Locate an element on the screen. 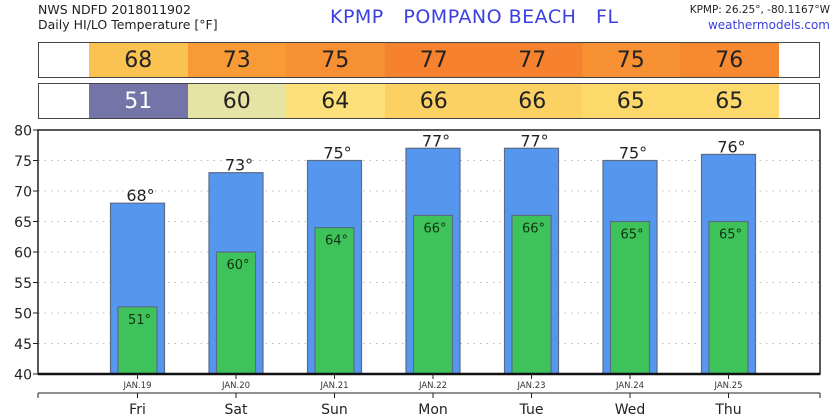  station-coords: KPMP: 26.25°, -80.1167°W is located at coordinates (759, 10).